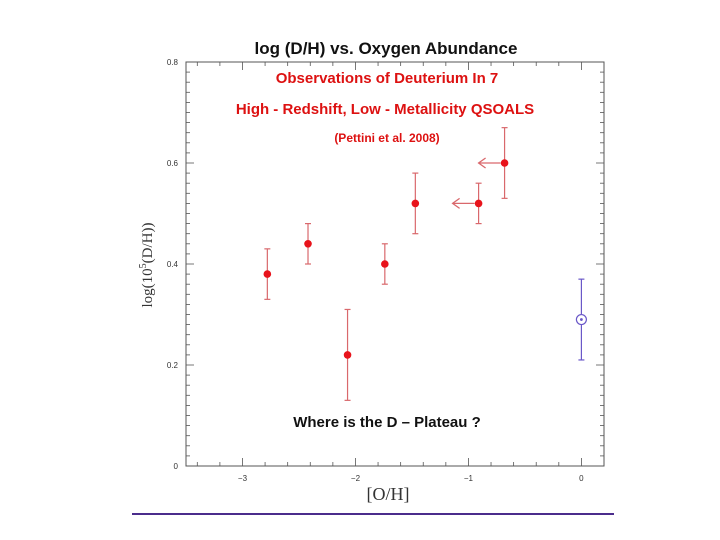 This screenshot has width=720, height=540. What do you see at coordinates (148, 243) in the screenshot?
I see `y-axis-label-suffix: (D/H))` at bounding box center [148, 243].